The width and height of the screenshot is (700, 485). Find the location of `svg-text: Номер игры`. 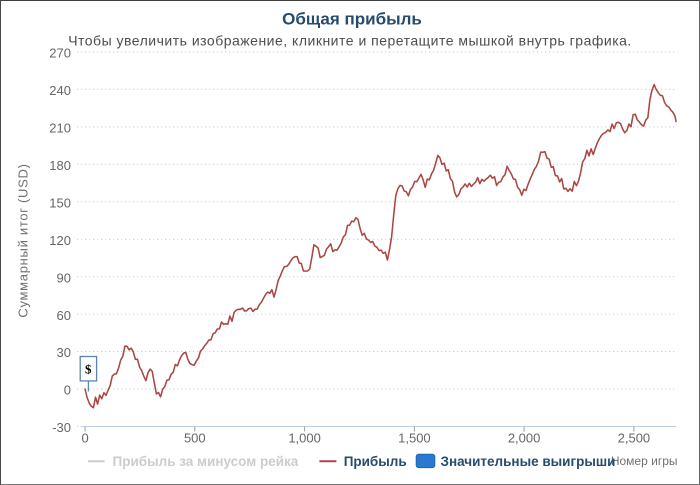

svg-text: Номер игры is located at coordinates (644, 461).